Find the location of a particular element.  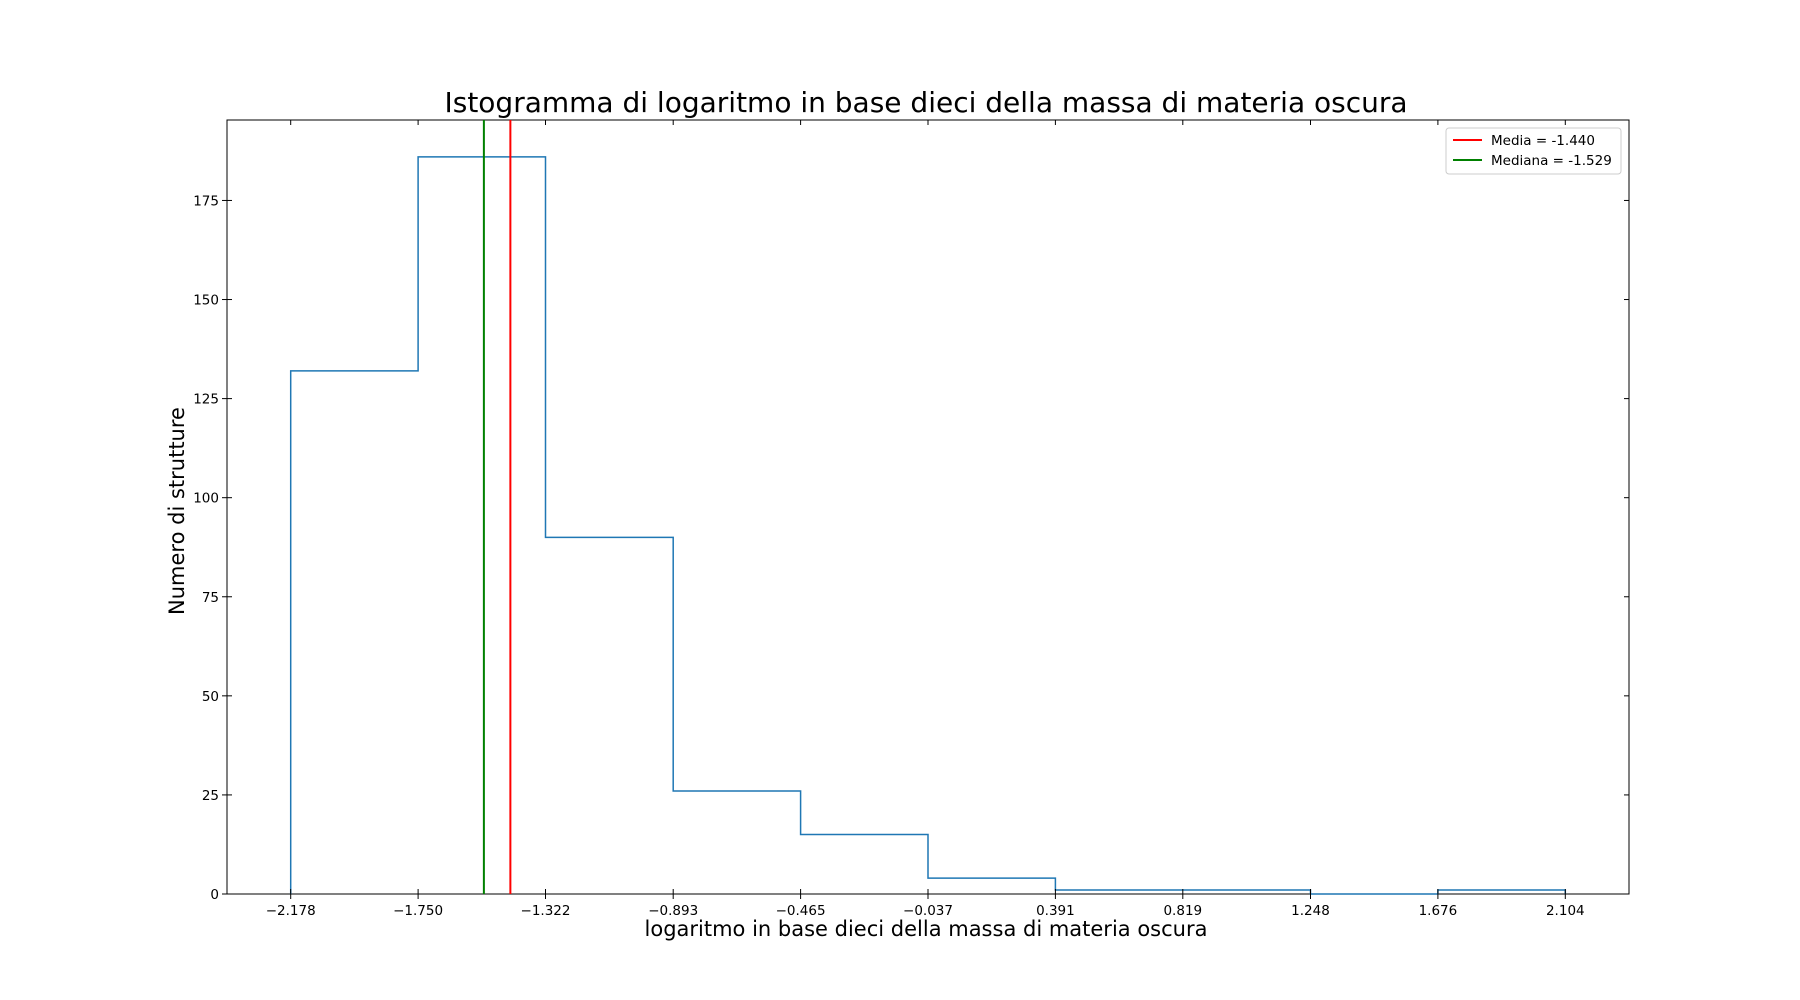

y-tick-label: 175 is located at coordinates (206, 201).